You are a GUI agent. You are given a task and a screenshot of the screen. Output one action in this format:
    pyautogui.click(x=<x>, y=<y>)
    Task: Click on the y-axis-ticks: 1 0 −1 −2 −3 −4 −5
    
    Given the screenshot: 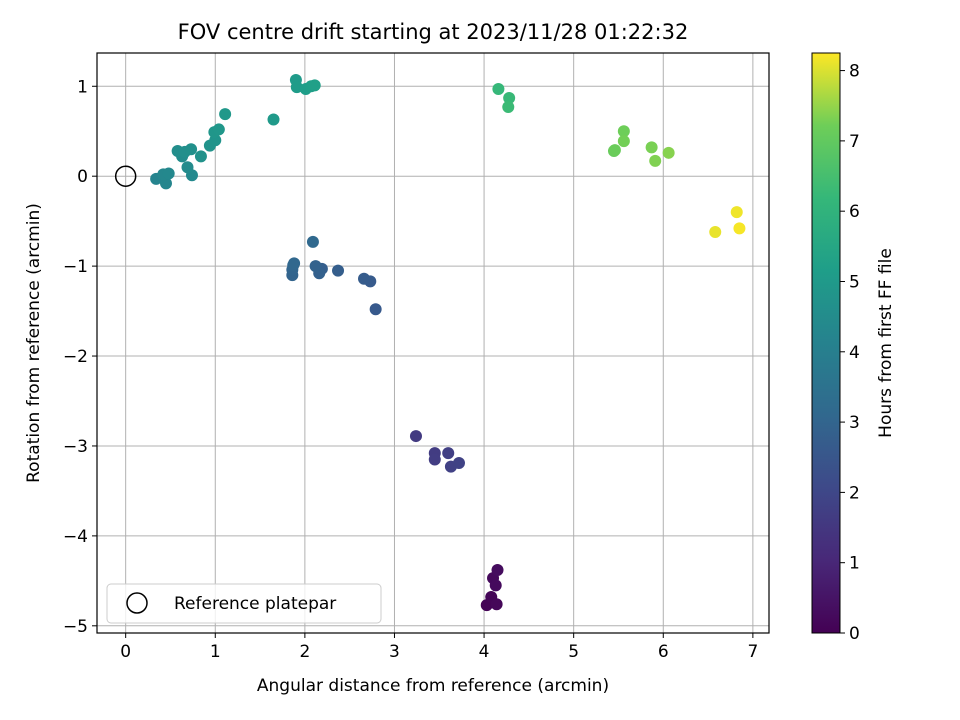 What is the action you would take?
    pyautogui.click(x=80, y=357)
    